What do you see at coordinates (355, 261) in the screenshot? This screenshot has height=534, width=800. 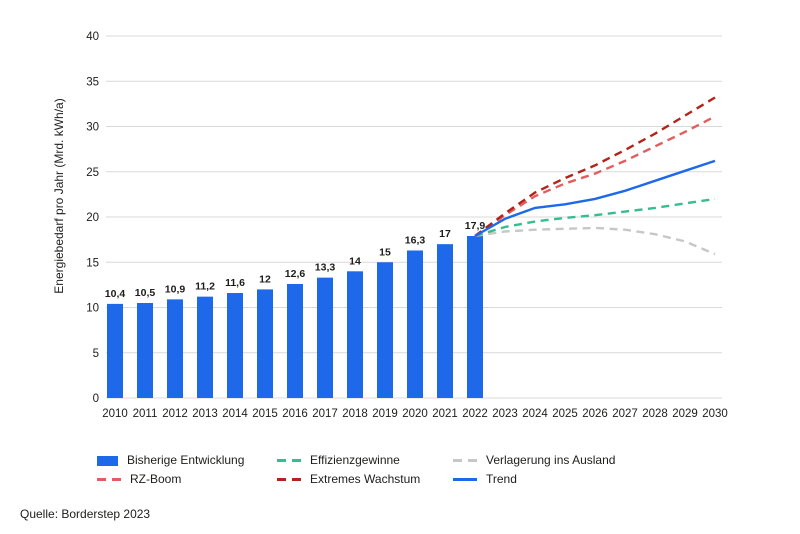 I see `svg-text: 14` at bounding box center [355, 261].